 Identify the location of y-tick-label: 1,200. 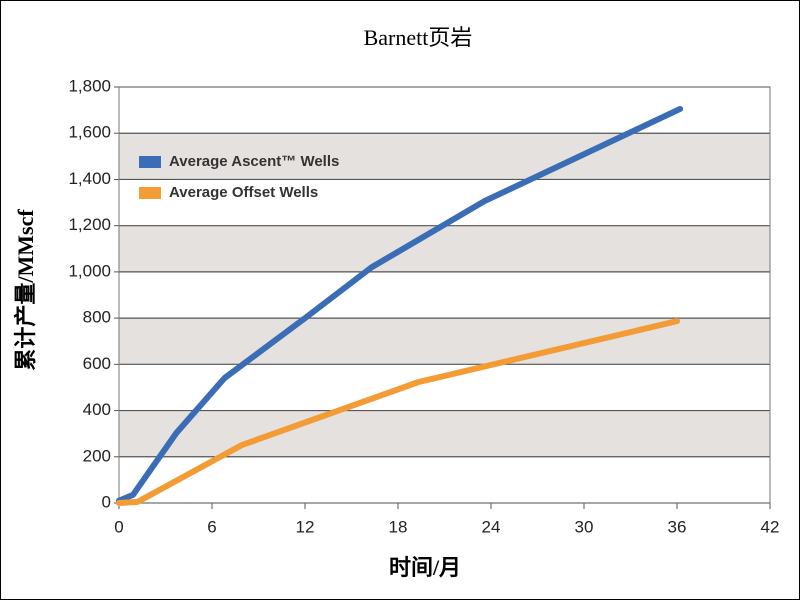
(89, 224).